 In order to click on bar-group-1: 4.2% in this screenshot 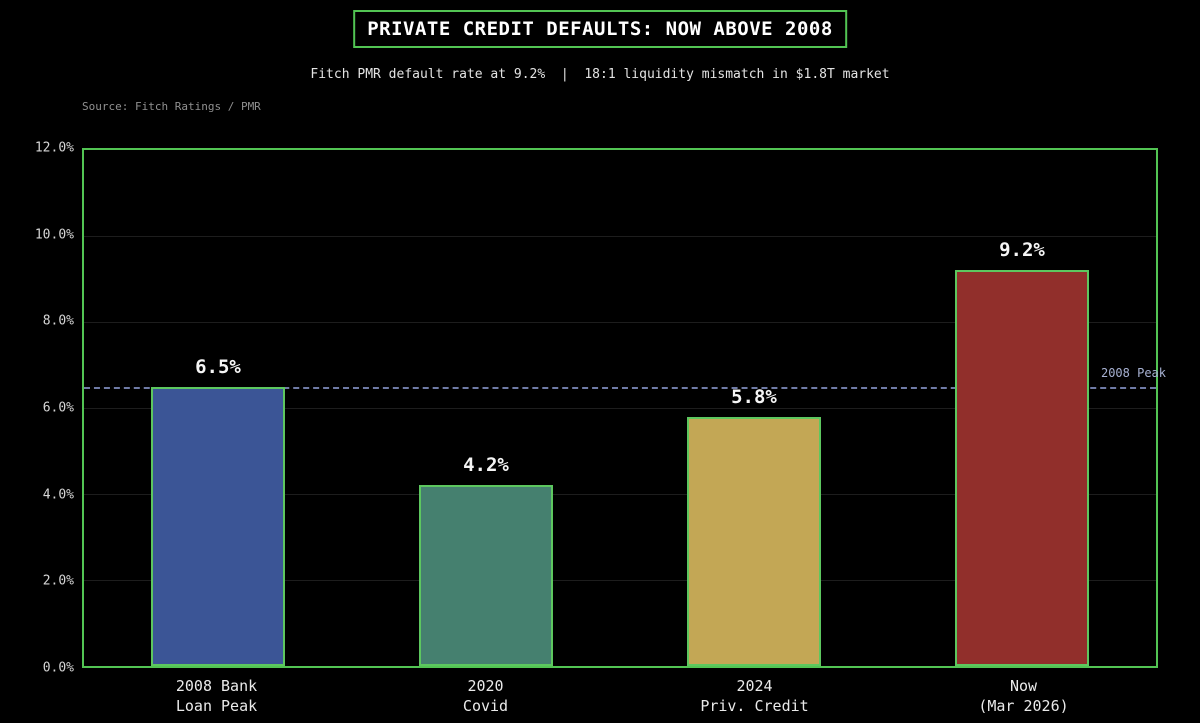, I will do `click(486, 560)`.